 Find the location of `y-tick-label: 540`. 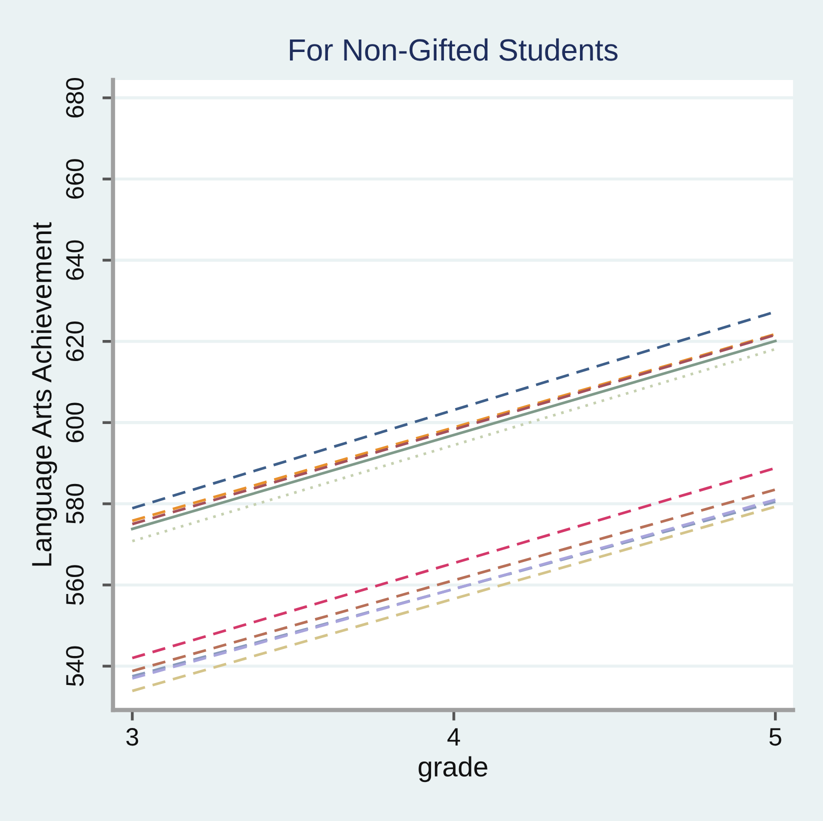

y-tick-label: 540 is located at coordinates (75, 666).